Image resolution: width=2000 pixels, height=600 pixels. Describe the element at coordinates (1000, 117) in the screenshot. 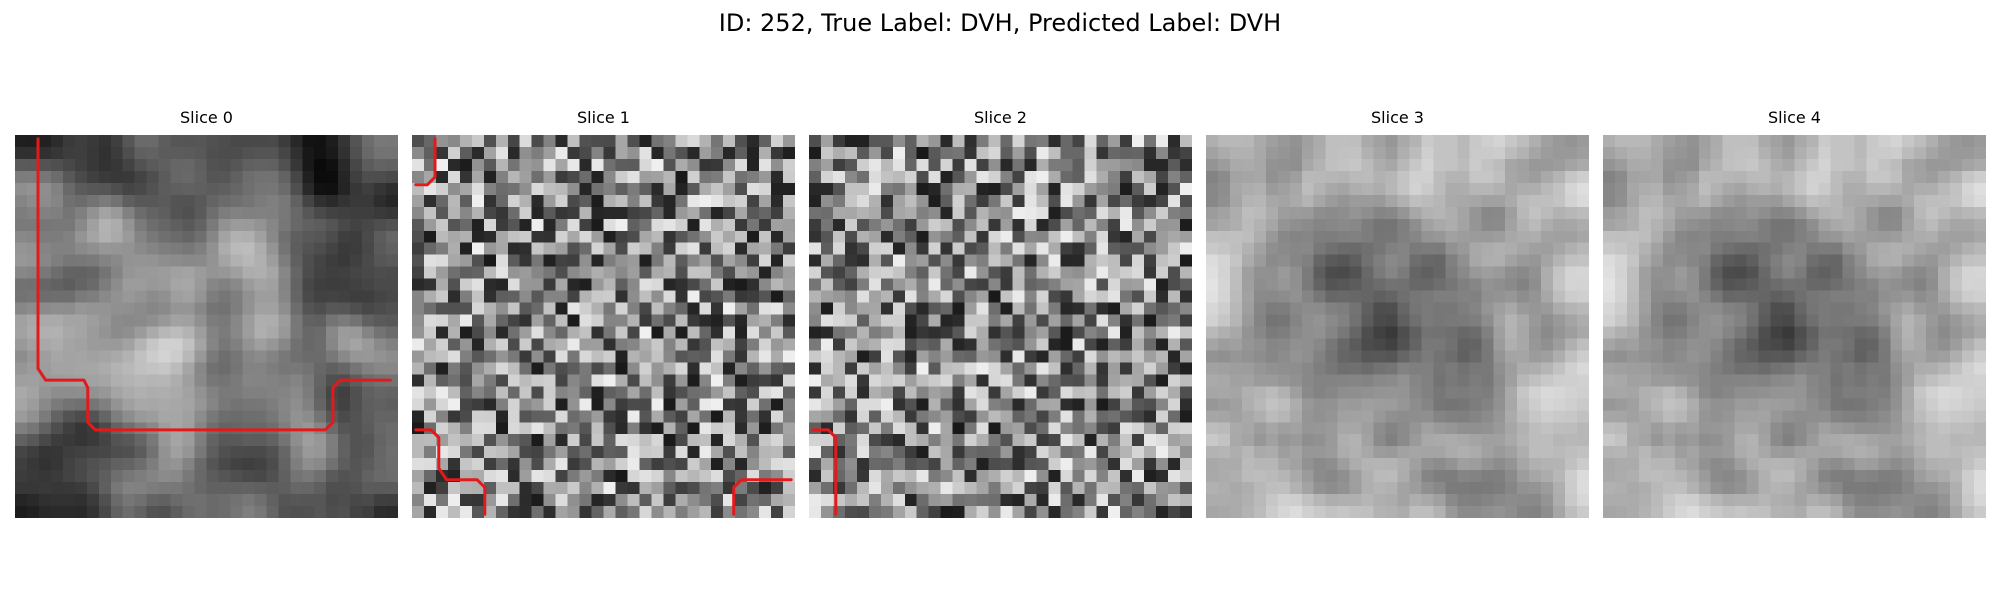

I see `slice-title: Slice 2` at that location.